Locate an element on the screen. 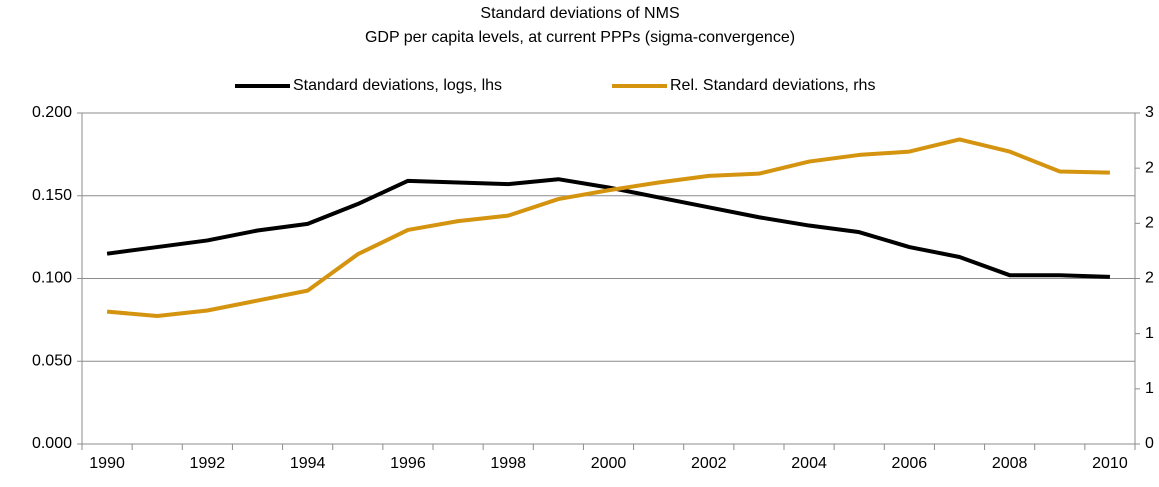 This screenshot has width=1159, height=487. x-tick-label: 1992 is located at coordinates (208, 463).